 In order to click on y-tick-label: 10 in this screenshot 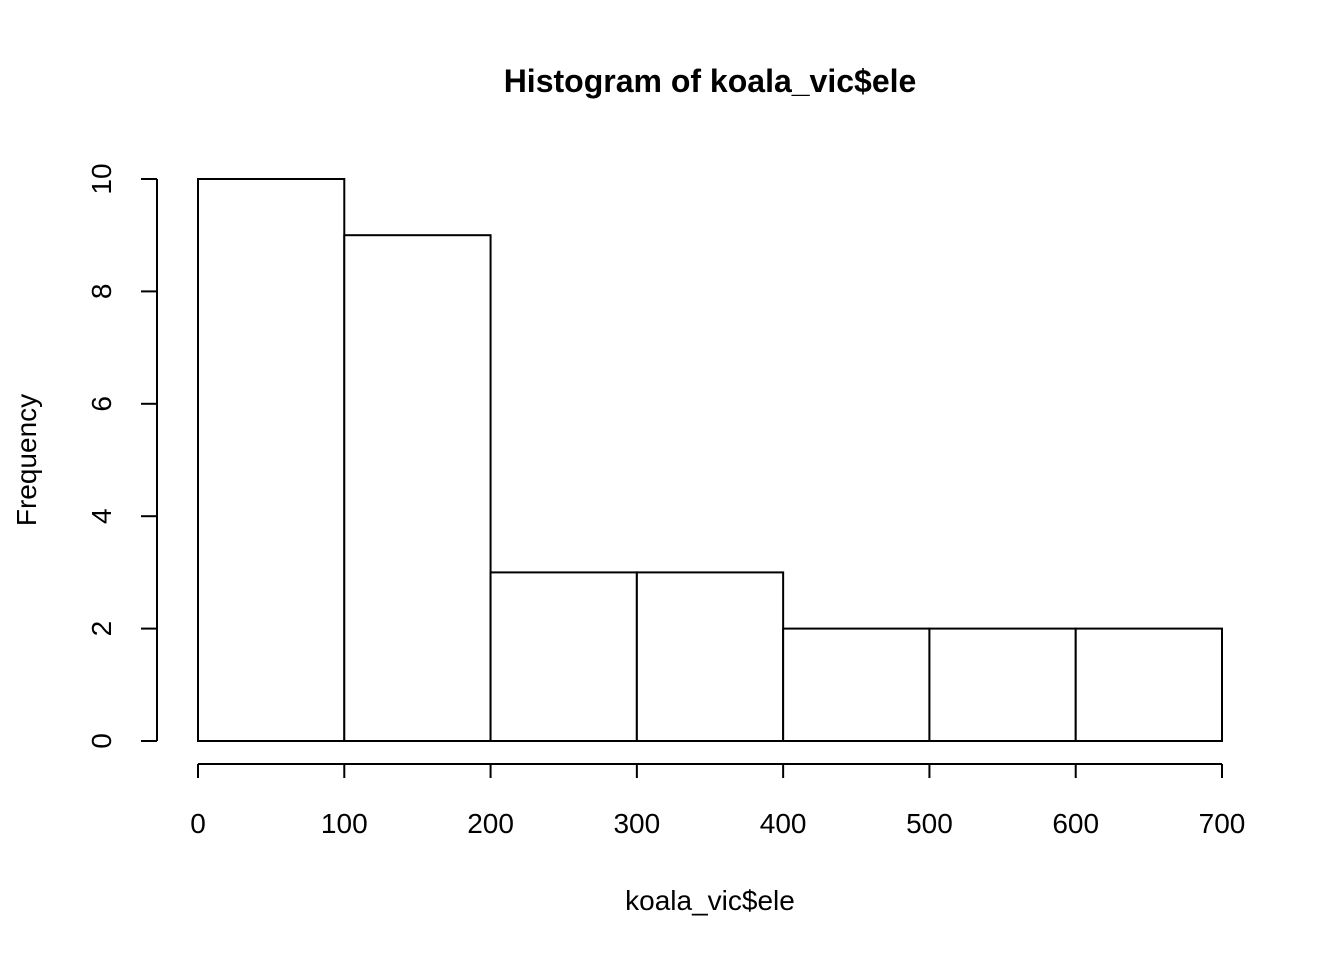, I will do `click(101, 178)`.